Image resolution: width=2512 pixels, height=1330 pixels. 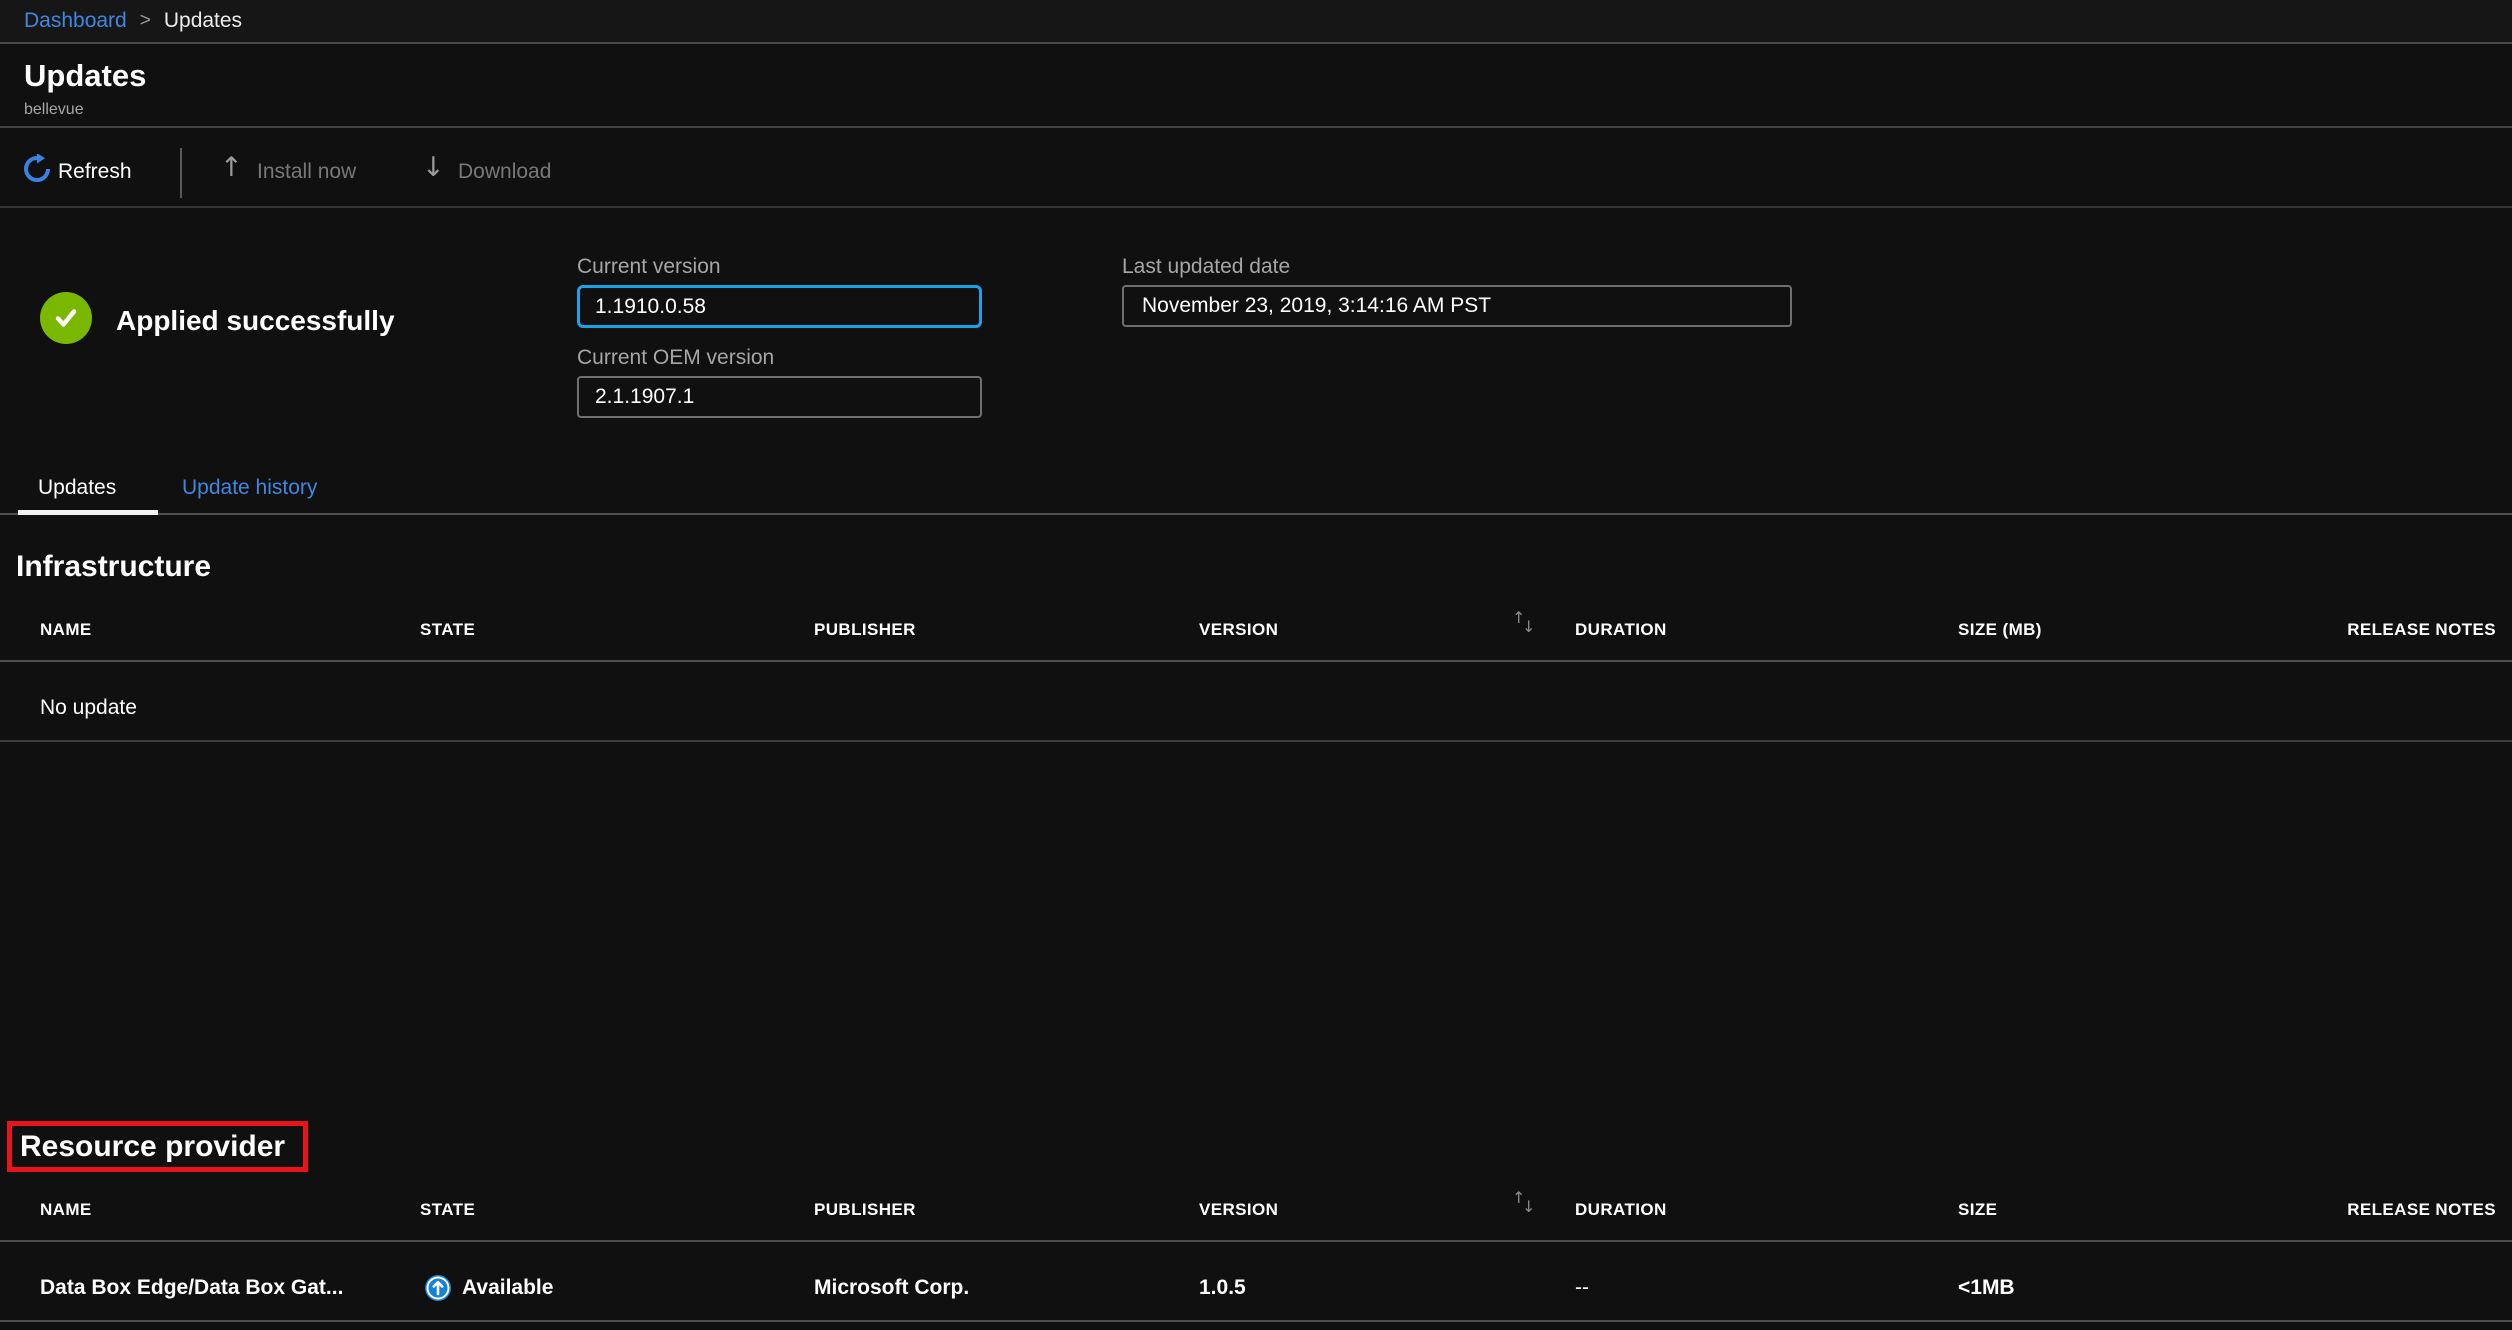 I want to click on last-updated-label: Last updated date, so click(x=1206, y=266).